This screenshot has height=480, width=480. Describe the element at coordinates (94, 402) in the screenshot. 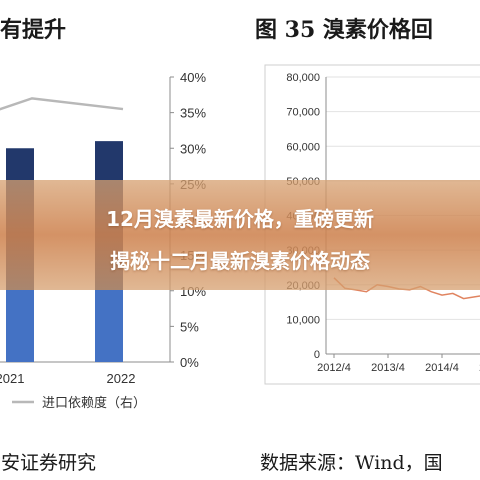

I see `legend-label: 进口依赖度（右）` at that location.